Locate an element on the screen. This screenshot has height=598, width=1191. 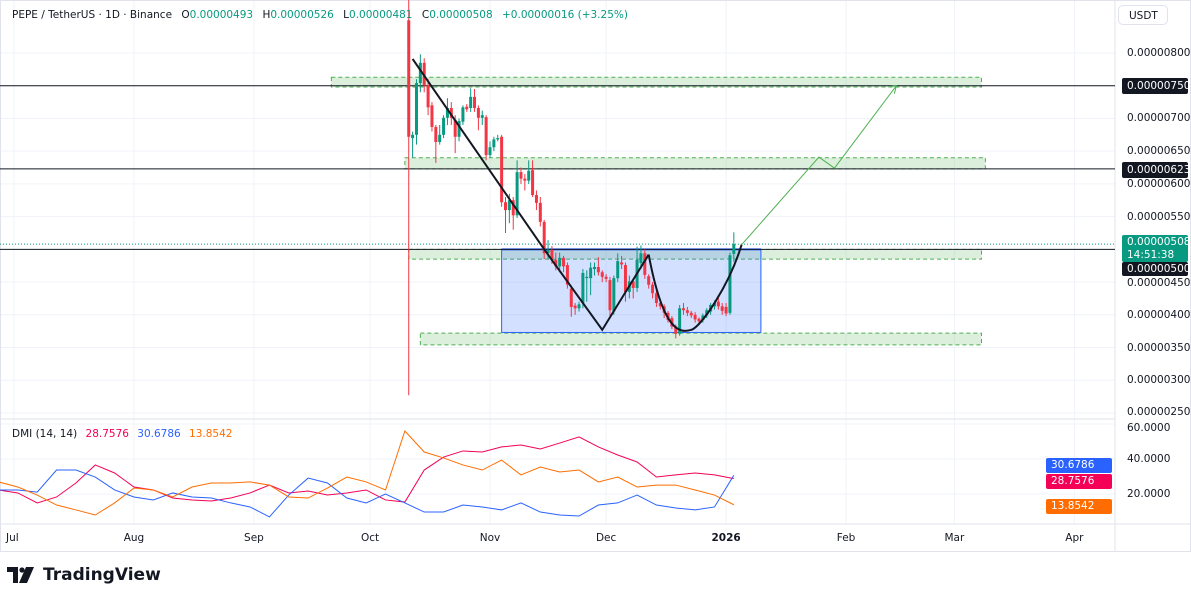
dmi-title: DMI (14, 14) is located at coordinates (45, 434).